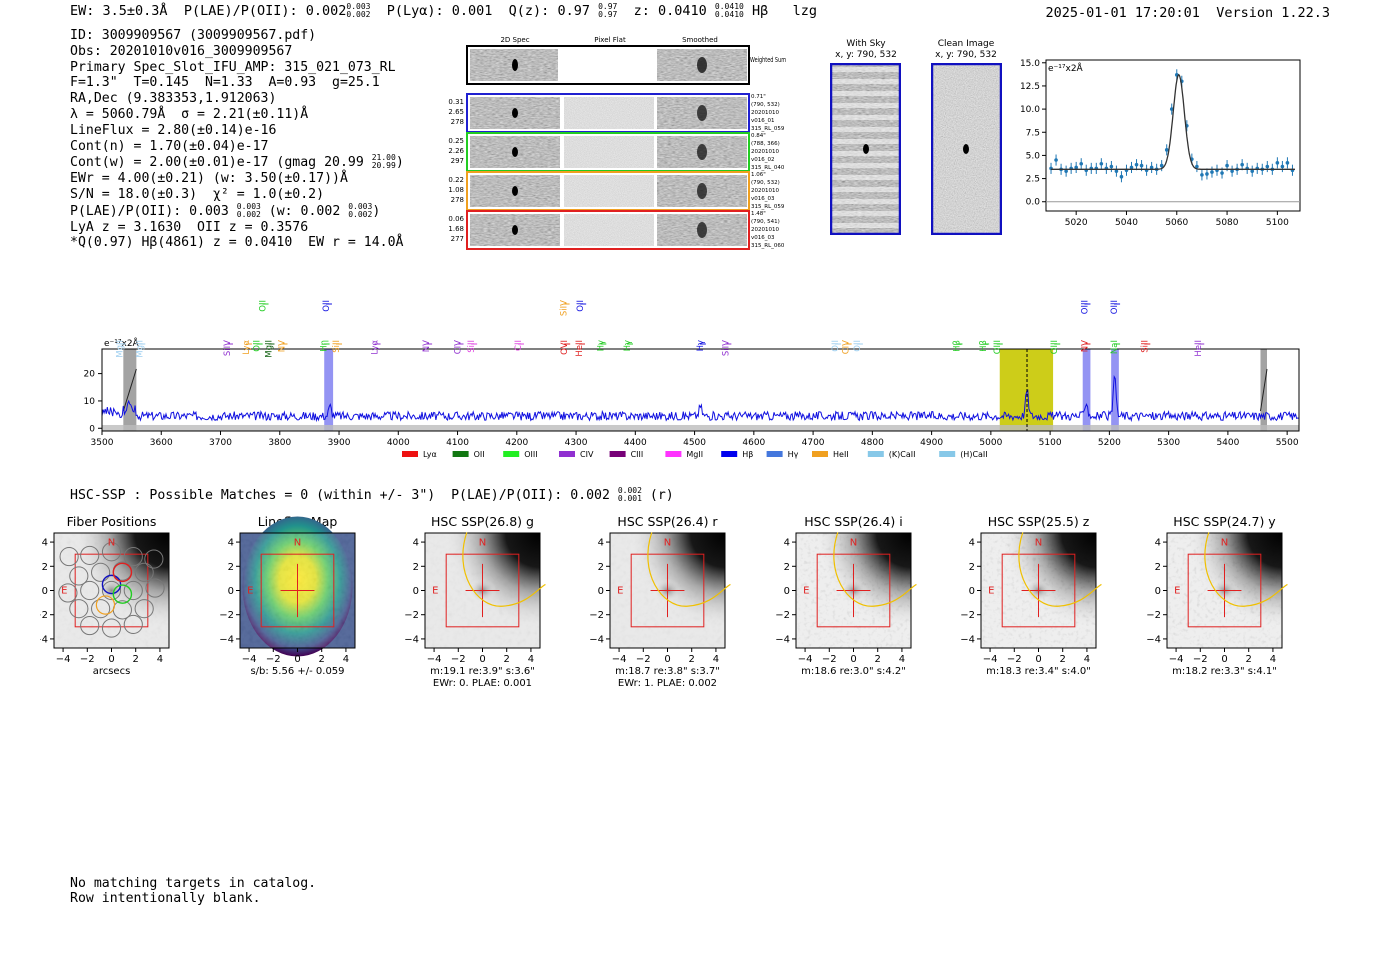 Image resolution: width=1400 pixels, height=953 pixels. What do you see at coordinates (482, 521) in the screenshot?
I see `panel-title: HSC SSP(26.8) g` at bounding box center [482, 521].